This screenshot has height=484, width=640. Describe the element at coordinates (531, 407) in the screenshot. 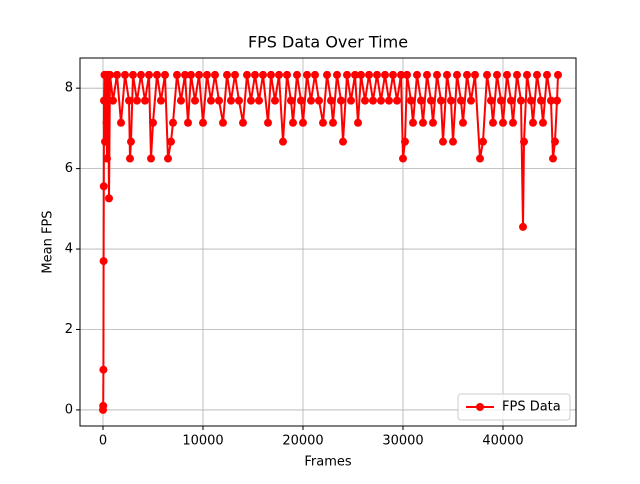

I see `legend-label: FPS Data` at that location.